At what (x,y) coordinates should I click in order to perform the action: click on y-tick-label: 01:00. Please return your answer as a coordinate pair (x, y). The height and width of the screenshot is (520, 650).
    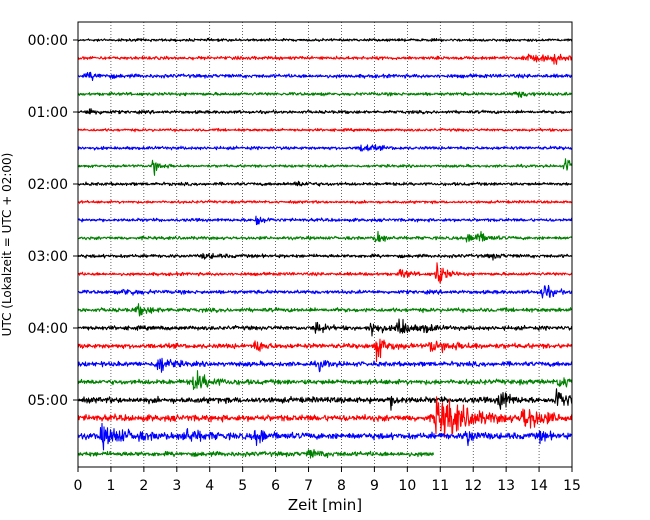
    Looking at the image, I should click on (48, 113).